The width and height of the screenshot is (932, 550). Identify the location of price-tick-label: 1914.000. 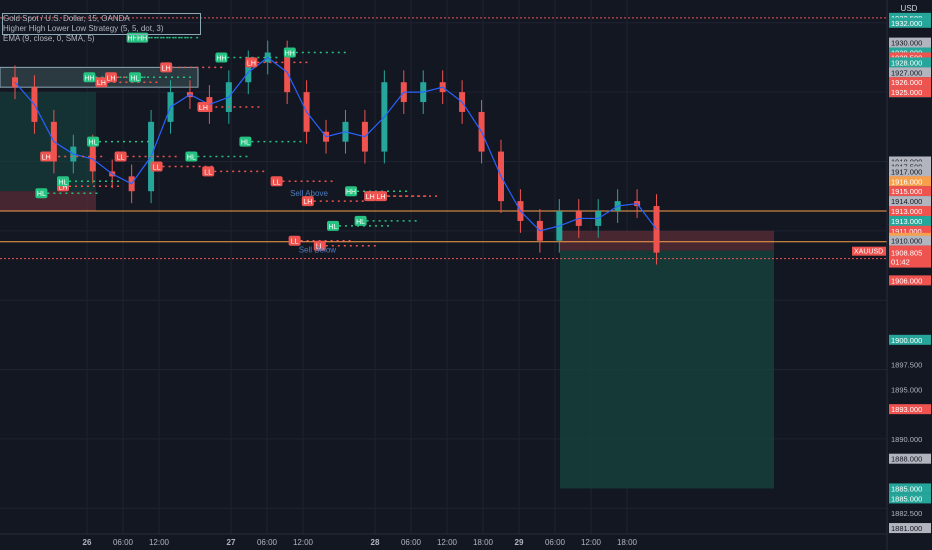
(906, 201).